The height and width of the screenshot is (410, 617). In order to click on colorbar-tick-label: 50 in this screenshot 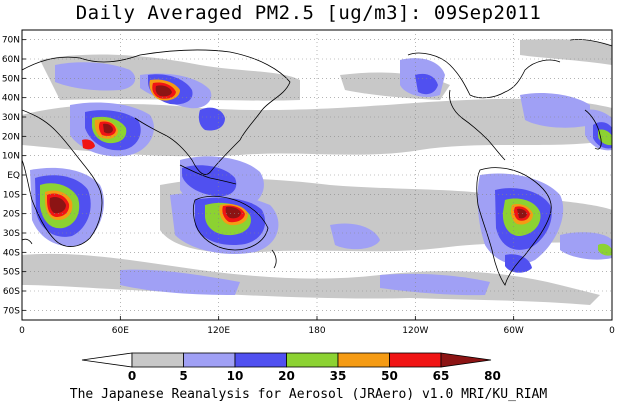, I will do `click(389, 376)`.